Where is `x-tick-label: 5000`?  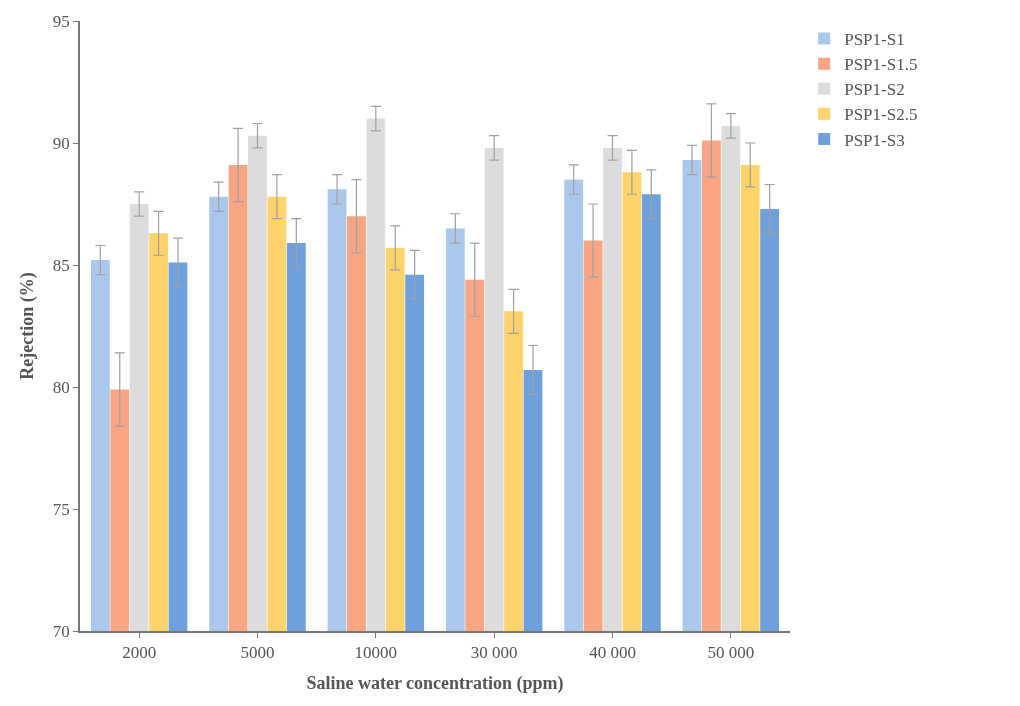
x-tick-label: 5000 is located at coordinates (257, 653).